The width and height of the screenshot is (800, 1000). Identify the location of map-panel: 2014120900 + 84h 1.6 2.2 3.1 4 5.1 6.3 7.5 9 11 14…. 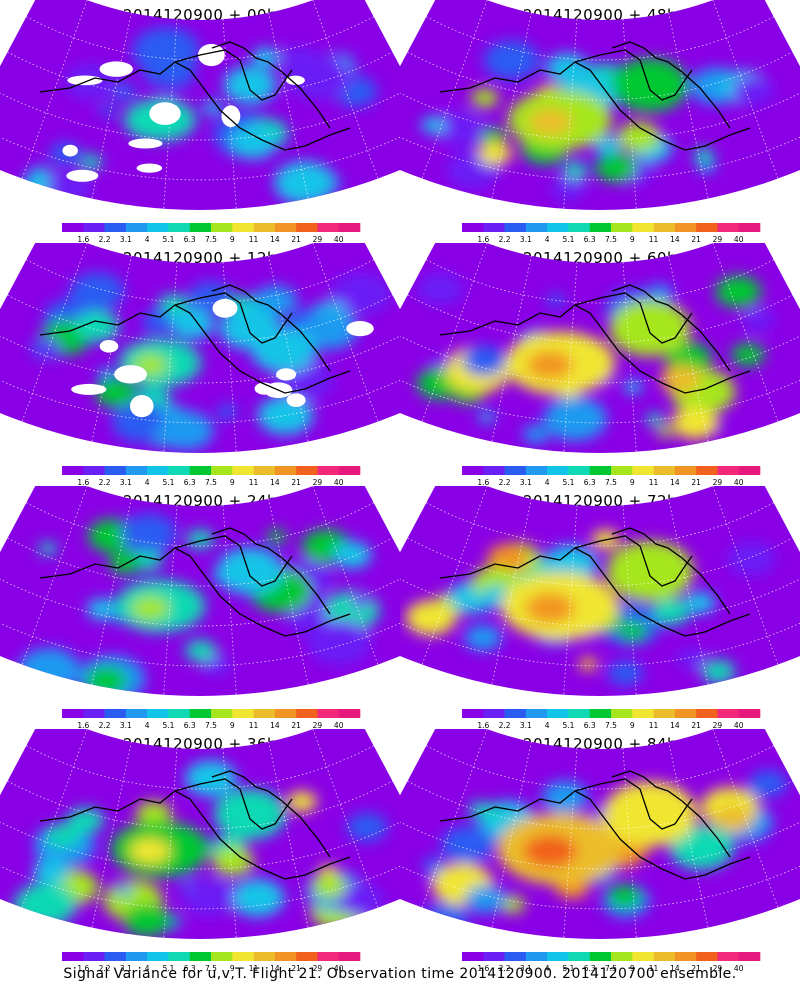
(600, 850).